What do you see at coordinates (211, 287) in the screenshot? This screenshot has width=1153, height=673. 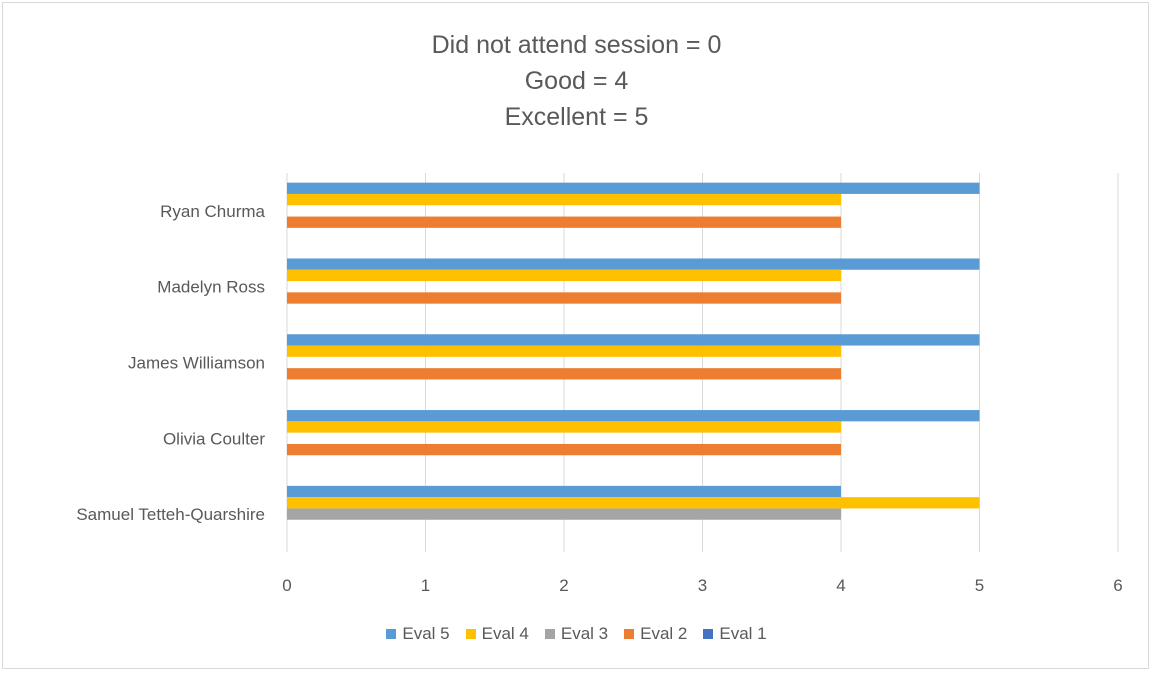 I see `category-label: Madelyn Ross` at bounding box center [211, 287].